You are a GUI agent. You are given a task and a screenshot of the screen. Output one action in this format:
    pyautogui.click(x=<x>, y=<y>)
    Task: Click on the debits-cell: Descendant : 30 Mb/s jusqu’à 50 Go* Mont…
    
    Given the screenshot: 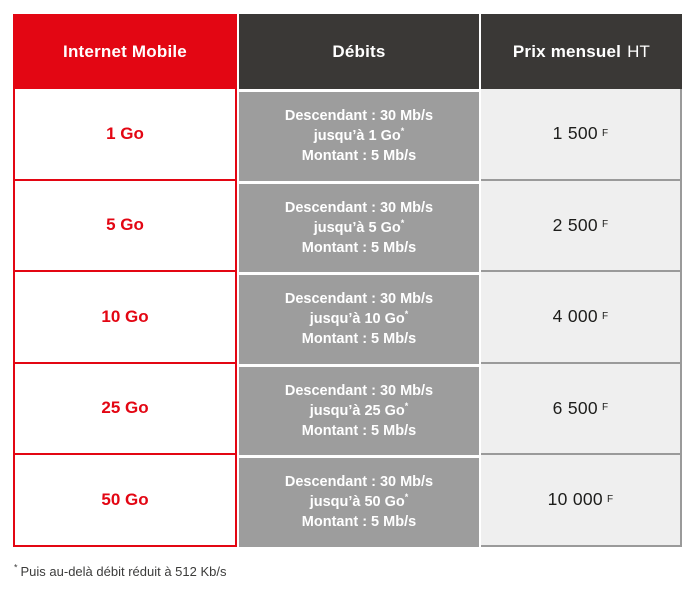 What is the action you would take?
    pyautogui.click(x=359, y=501)
    